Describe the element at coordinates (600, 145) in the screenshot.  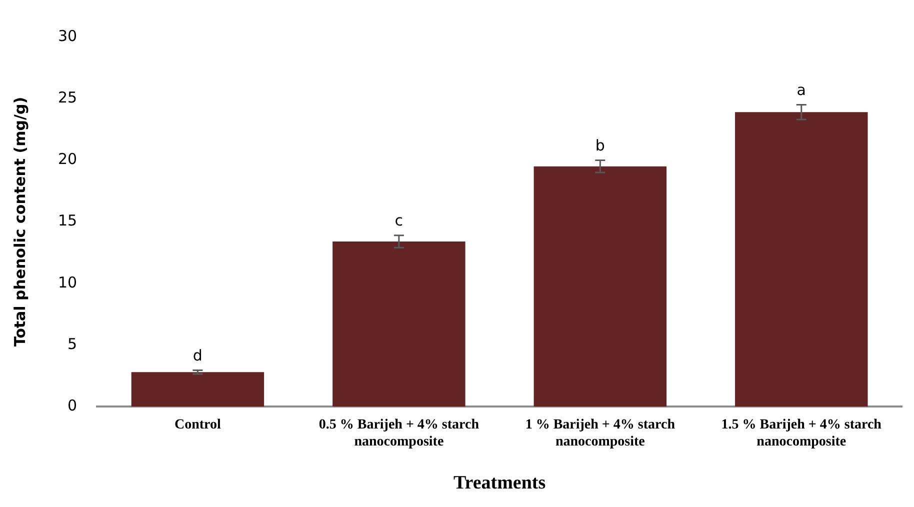
I see `annotation: b` at that location.